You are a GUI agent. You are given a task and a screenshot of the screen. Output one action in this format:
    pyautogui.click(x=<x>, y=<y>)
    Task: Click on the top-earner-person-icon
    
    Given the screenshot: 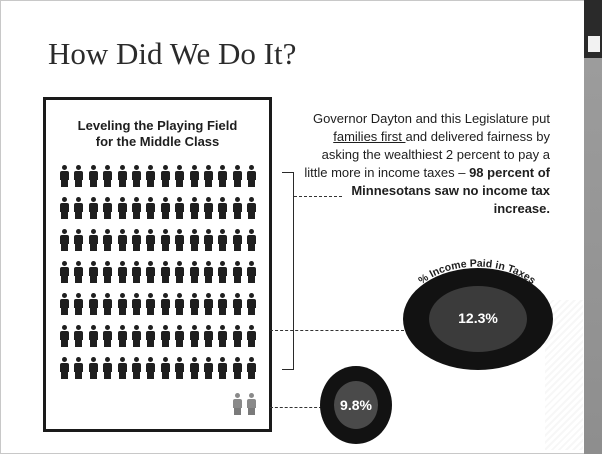 What is the action you would take?
    pyautogui.click(x=252, y=404)
    